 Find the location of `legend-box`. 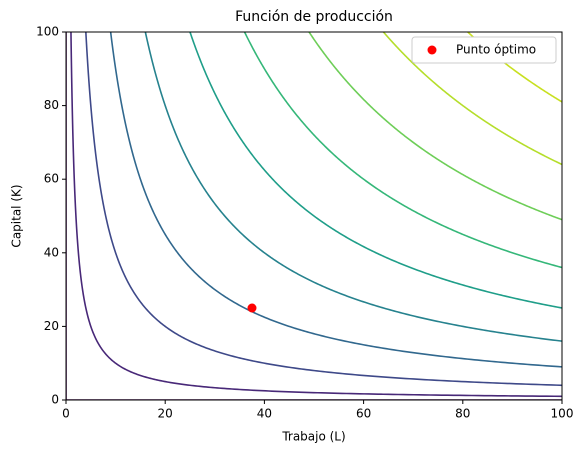

legend-box is located at coordinates (484, 50).